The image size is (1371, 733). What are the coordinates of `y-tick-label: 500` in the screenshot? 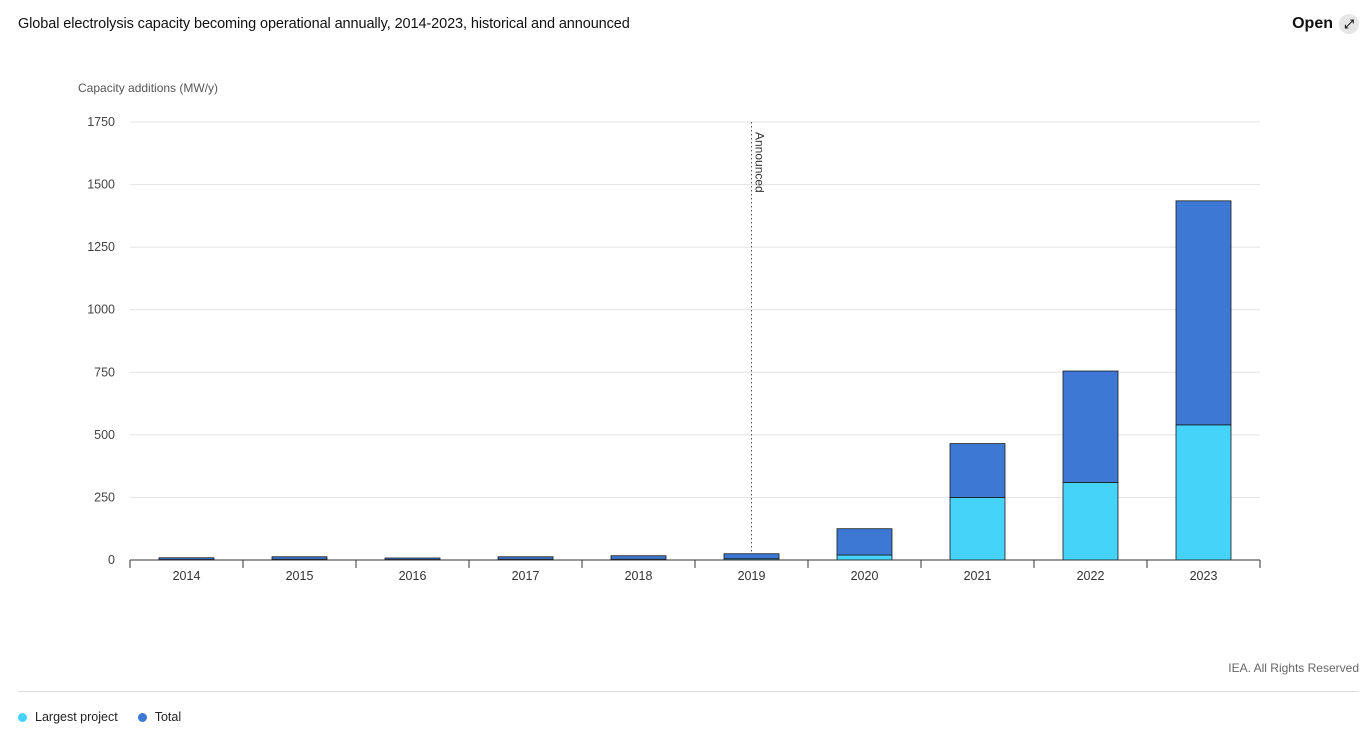 It's located at (104, 435).